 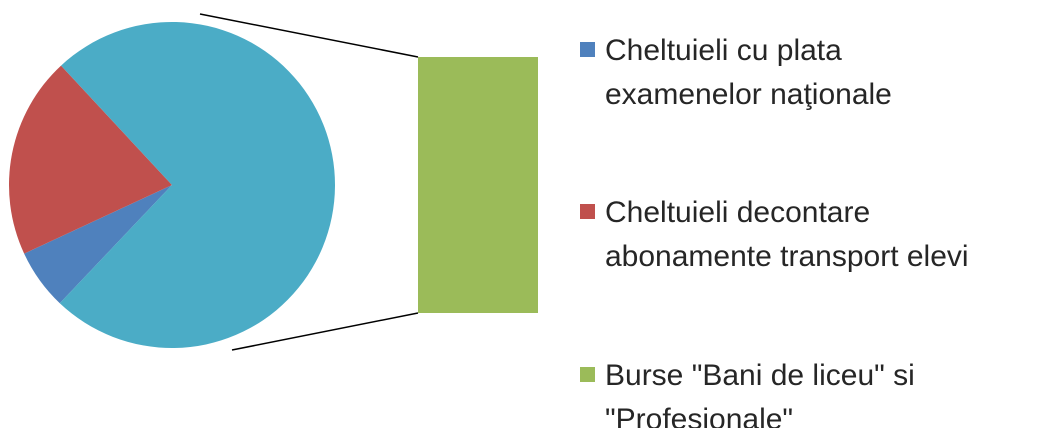 I want to click on bar-segment, so click(x=478, y=185).